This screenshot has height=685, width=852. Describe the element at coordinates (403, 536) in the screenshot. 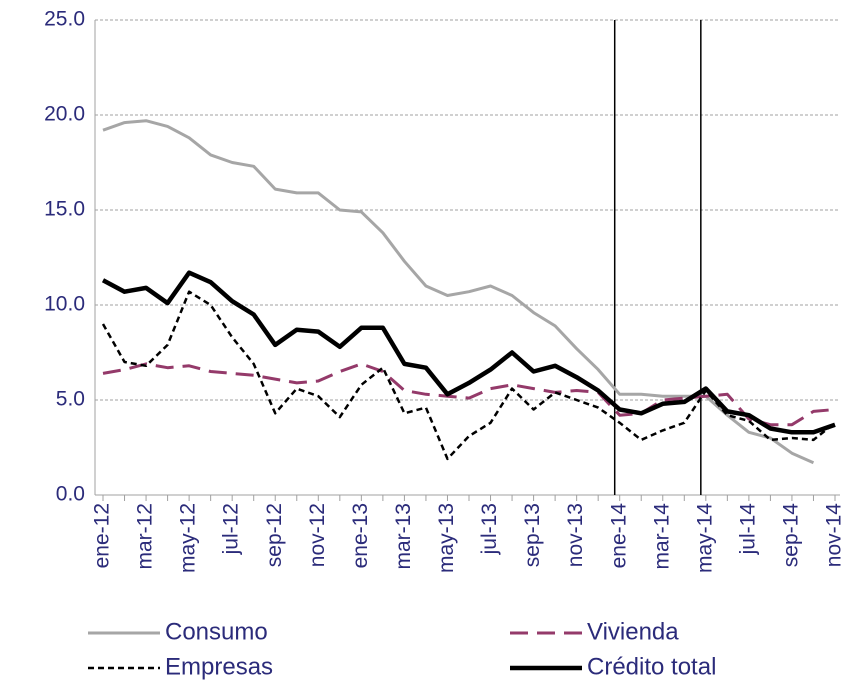

I see `x-tick-label: mar-13` at that location.